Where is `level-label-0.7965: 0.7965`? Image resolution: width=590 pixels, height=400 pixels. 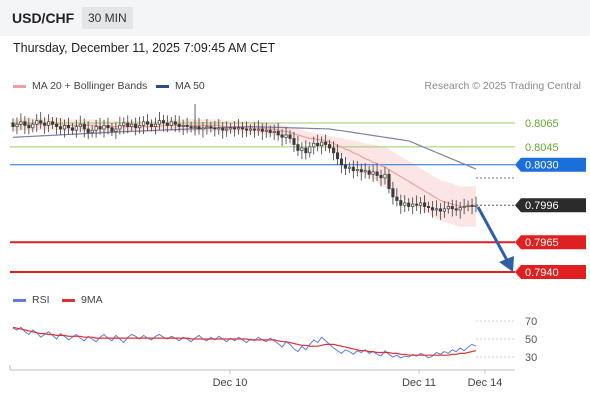 level-label-0.7965: 0.7965 is located at coordinates (550, 242).